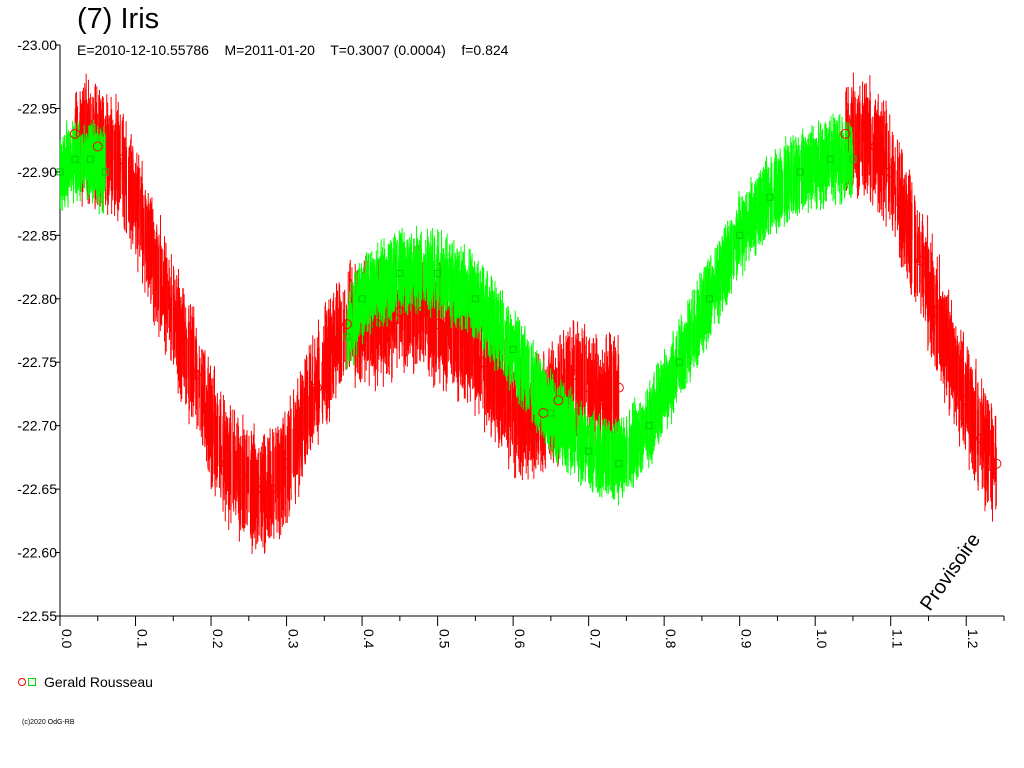 The width and height of the screenshot is (1024, 768). What do you see at coordinates (445, 639) in the screenshot?
I see `x-tick-label: 0.5` at bounding box center [445, 639].